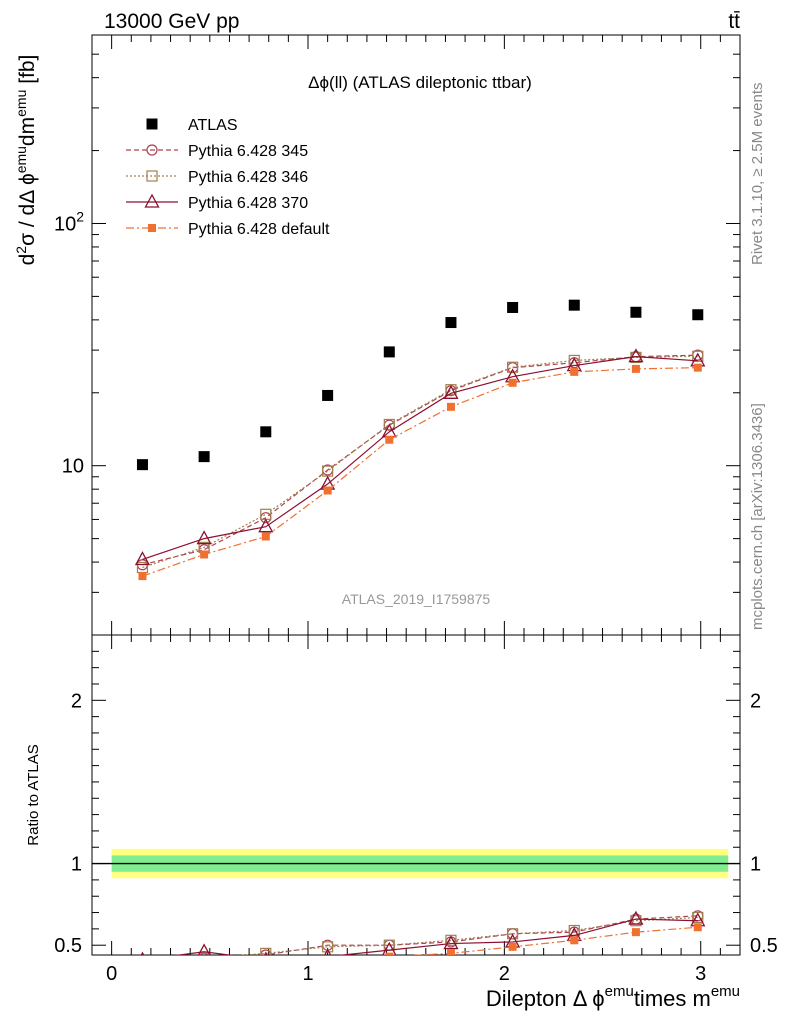 The image size is (786, 1024). Describe the element at coordinates (755, 865) in the screenshot. I see `ratio-ytick-label-right: 1` at that location.